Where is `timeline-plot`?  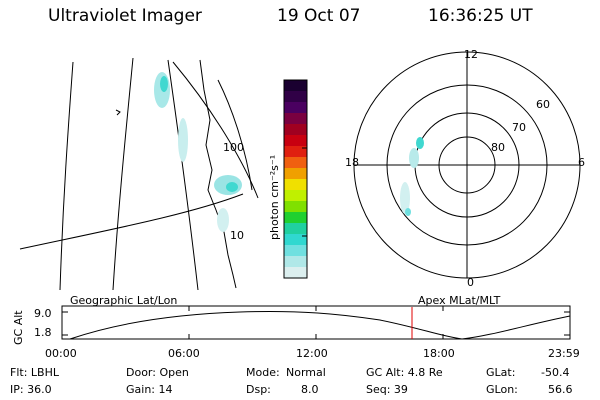 timeline-plot is located at coordinates (316, 322).